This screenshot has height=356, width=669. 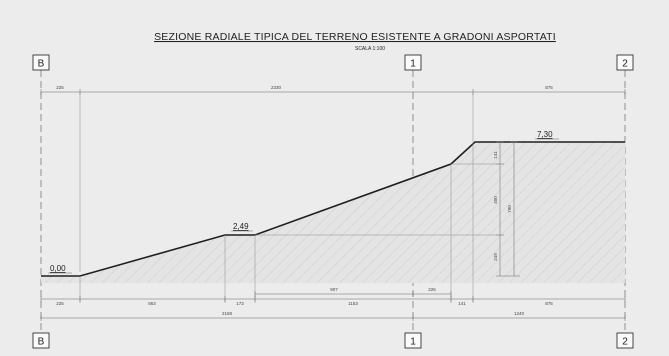 I want to click on dimension-label: 2330, so click(x=276, y=87).